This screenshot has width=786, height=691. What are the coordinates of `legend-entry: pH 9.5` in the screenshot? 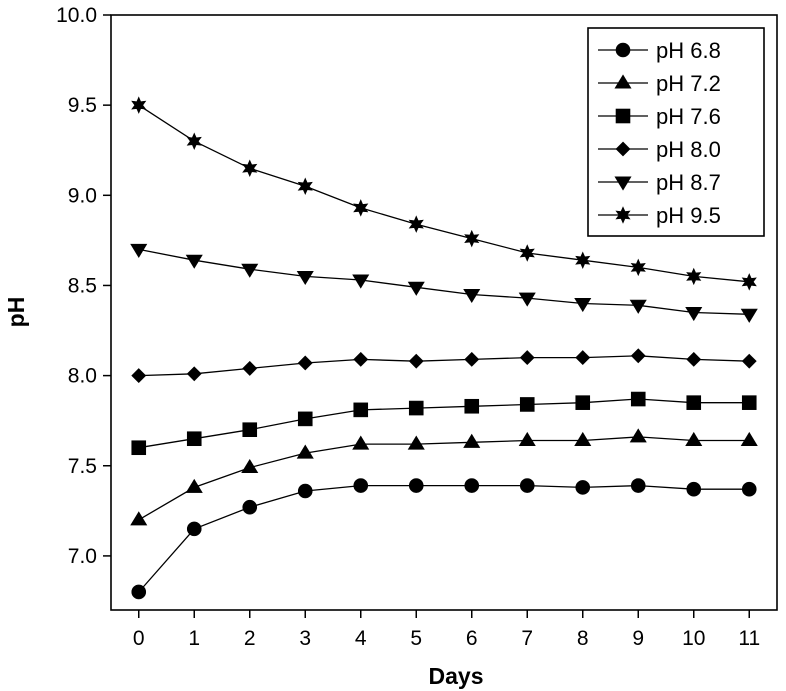 It's located at (659, 215).